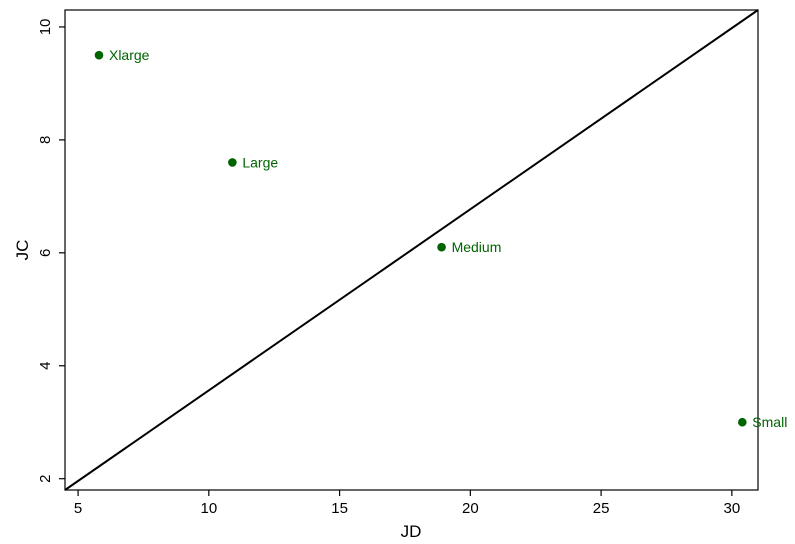 The image size is (795, 544). Describe the element at coordinates (477, 247) in the screenshot. I see `point-label-medium: Medium` at that location.